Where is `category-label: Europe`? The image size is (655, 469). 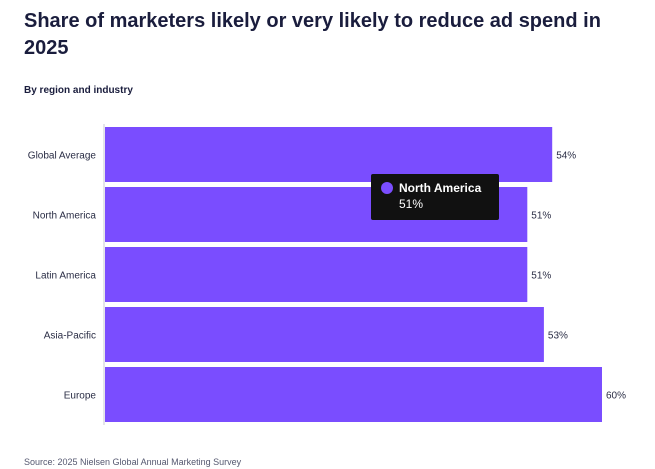
category-label: Europe is located at coordinates (80, 396).